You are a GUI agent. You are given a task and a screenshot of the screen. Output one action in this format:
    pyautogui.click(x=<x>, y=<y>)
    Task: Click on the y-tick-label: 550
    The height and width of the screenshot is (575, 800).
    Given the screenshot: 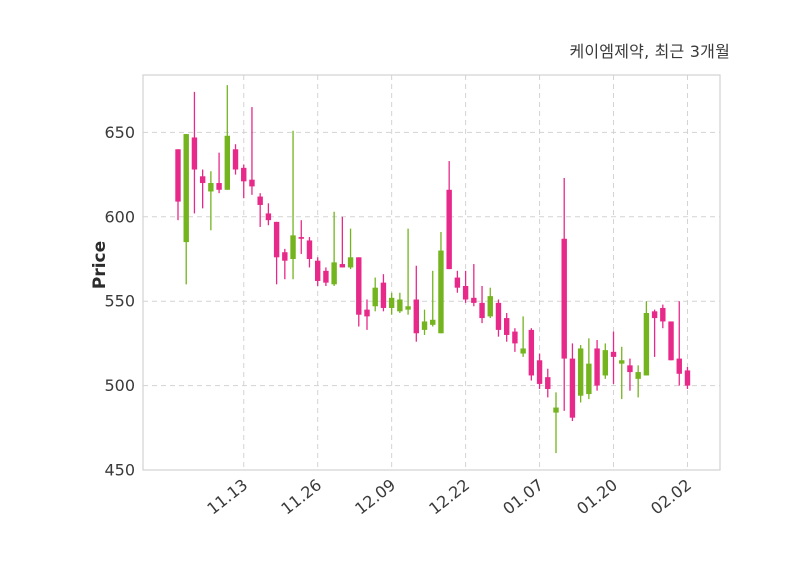 What is the action you would take?
    pyautogui.click(x=119, y=301)
    